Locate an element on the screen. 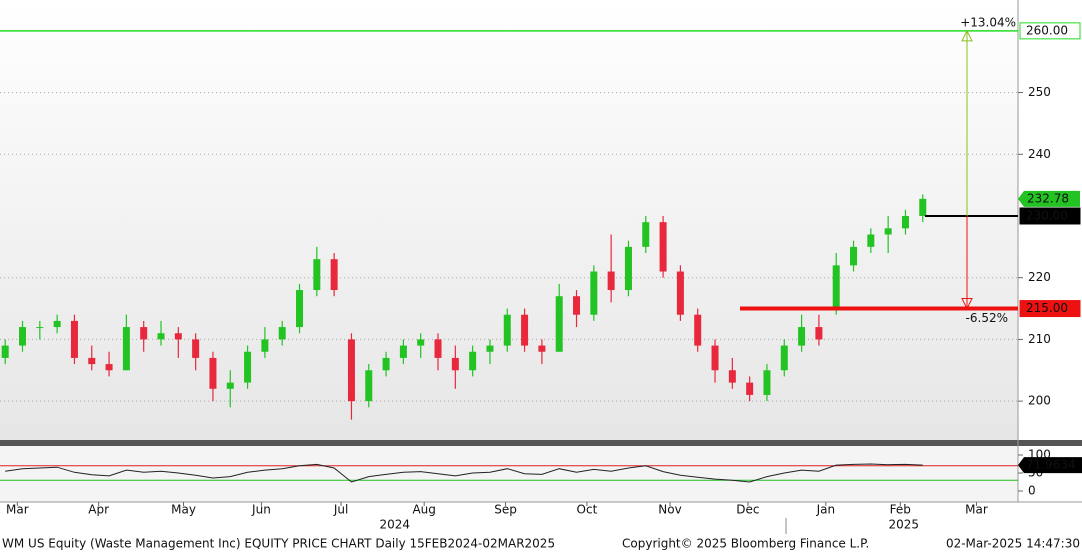  y-tick-label: 200 is located at coordinates (1039, 401).